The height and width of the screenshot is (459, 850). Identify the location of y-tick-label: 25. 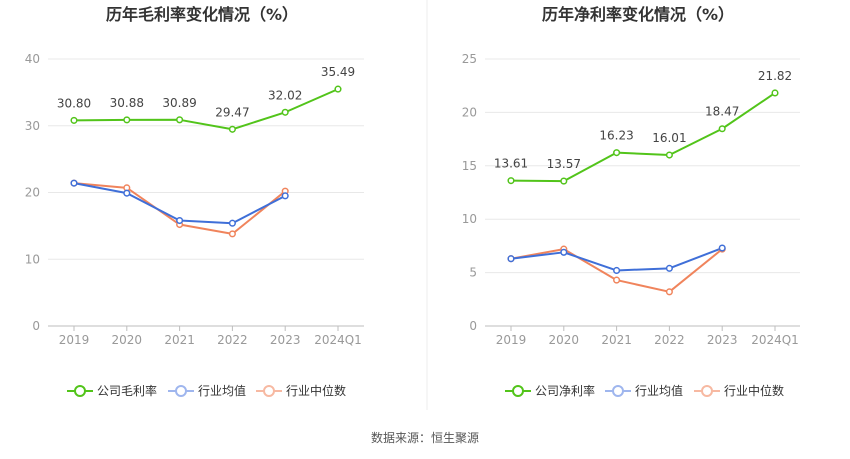
(469, 59).